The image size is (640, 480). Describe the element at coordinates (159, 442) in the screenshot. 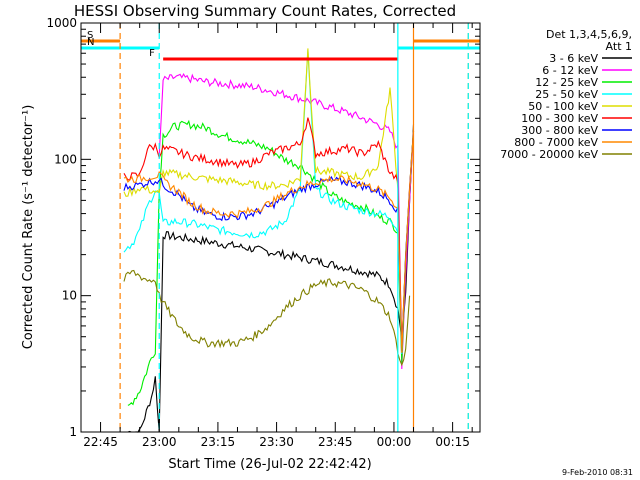

I see `x-tick-label-2300: 23:00` at that location.